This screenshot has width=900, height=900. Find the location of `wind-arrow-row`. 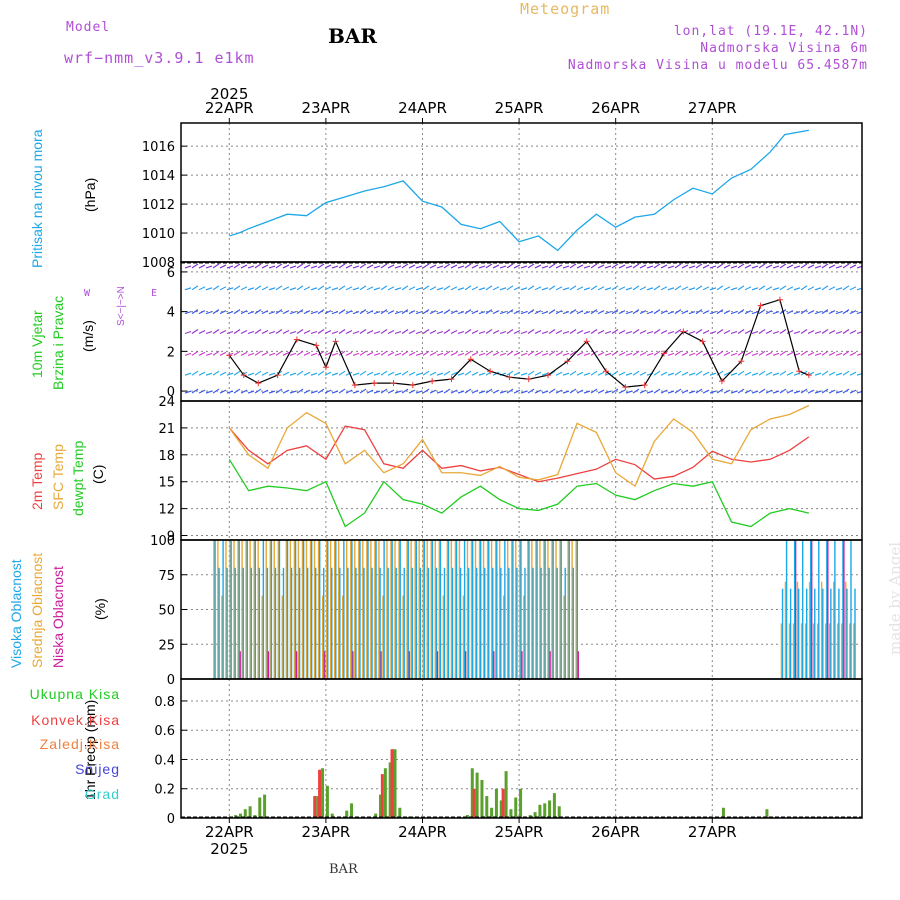

wind-arrow-row is located at coordinates (523, 391).